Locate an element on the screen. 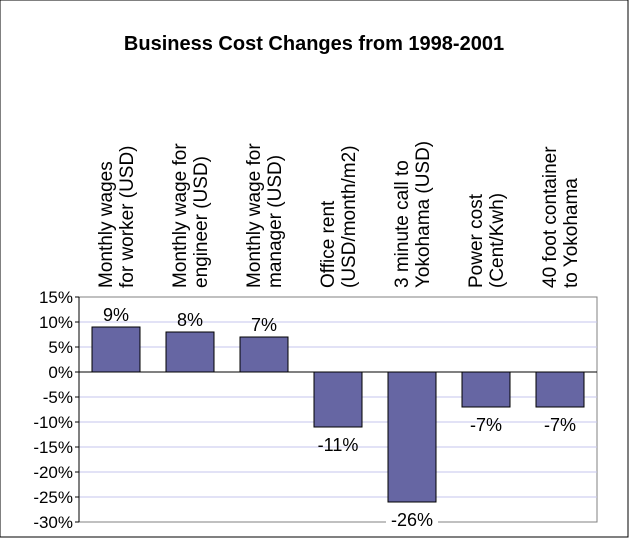 The width and height of the screenshot is (629, 538). category-label: Monthly wages is located at coordinates (106, 224).